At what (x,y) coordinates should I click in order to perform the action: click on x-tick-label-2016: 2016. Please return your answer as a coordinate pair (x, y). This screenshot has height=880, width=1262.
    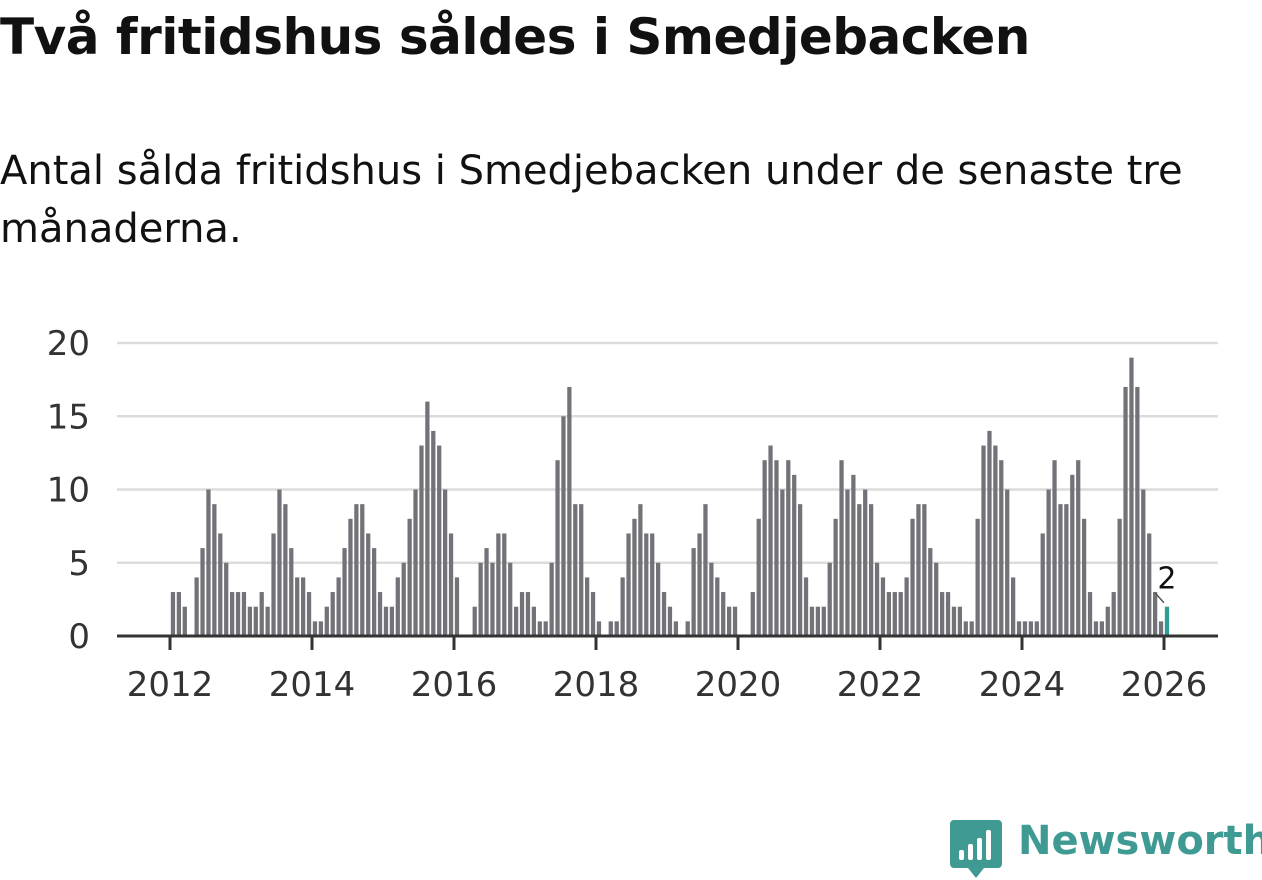
    Looking at the image, I should click on (454, 685).